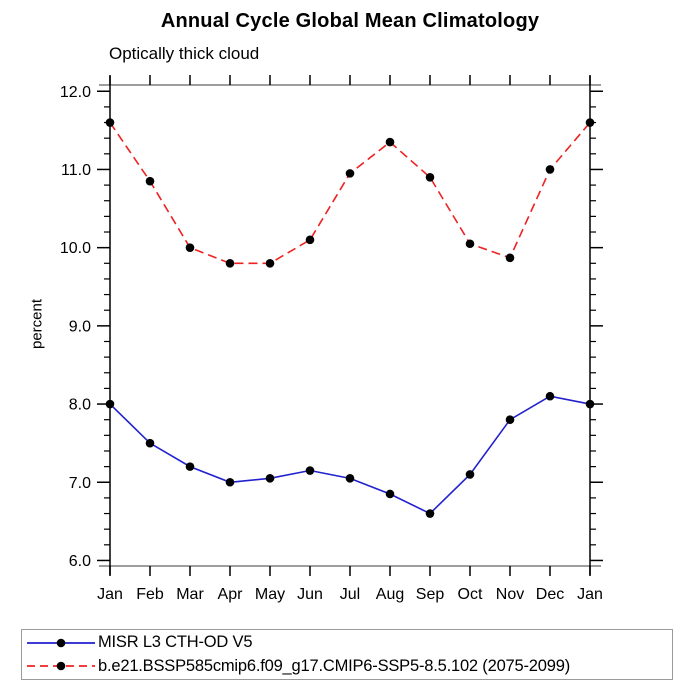 The height and width of the screenshot is (700, 700). What do you see at coordinates (470, 594) in the screenshot?
I see `x-axis-tick-label: Oct` at bounding box center [470, 594].